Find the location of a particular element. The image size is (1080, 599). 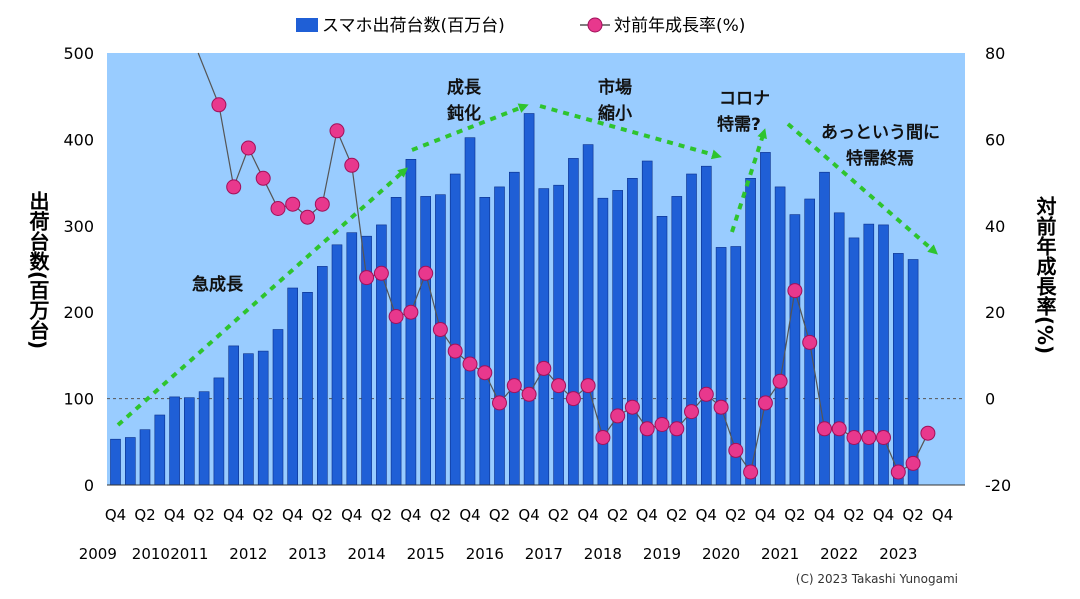

y-left-tick-label: 500 is located at coordinates (78, 53).